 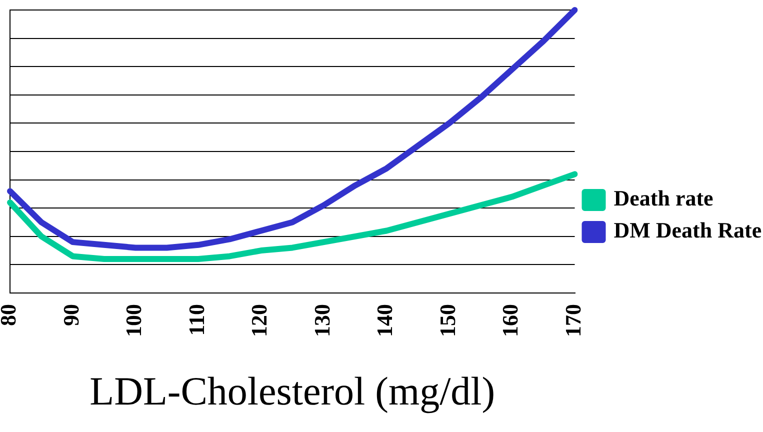 I want to click on x-tick-label: 80, so click(x=10, y=315).